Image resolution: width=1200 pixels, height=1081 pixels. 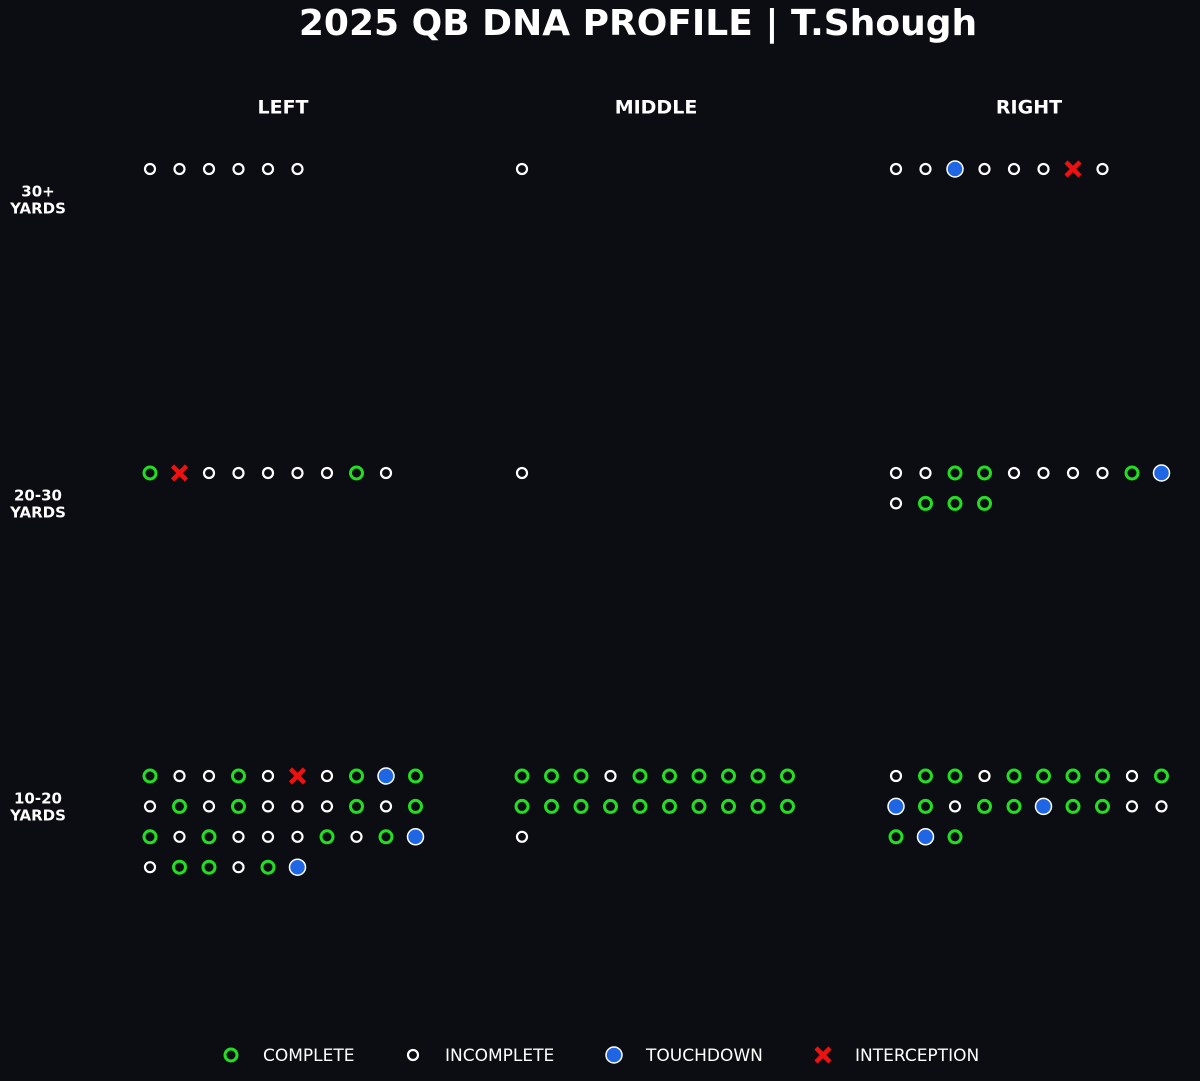 What do you see at coordinates (638, 23) in the screenshot?
I see `chart-title: 2025 QB DNA PROFILE | T.Shough` at bounding box center [638, 23].